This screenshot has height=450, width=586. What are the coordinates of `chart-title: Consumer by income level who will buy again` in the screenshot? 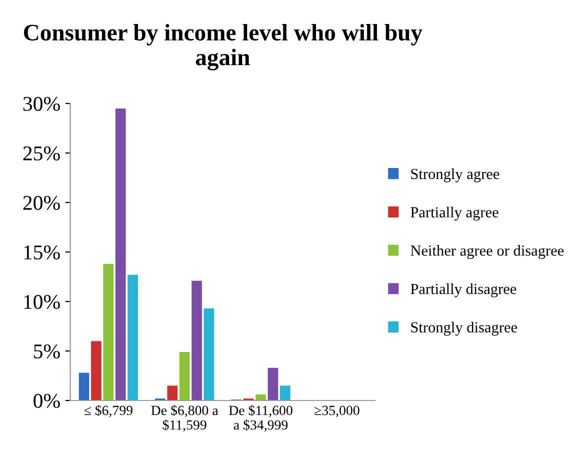 It's located at (223, 47).